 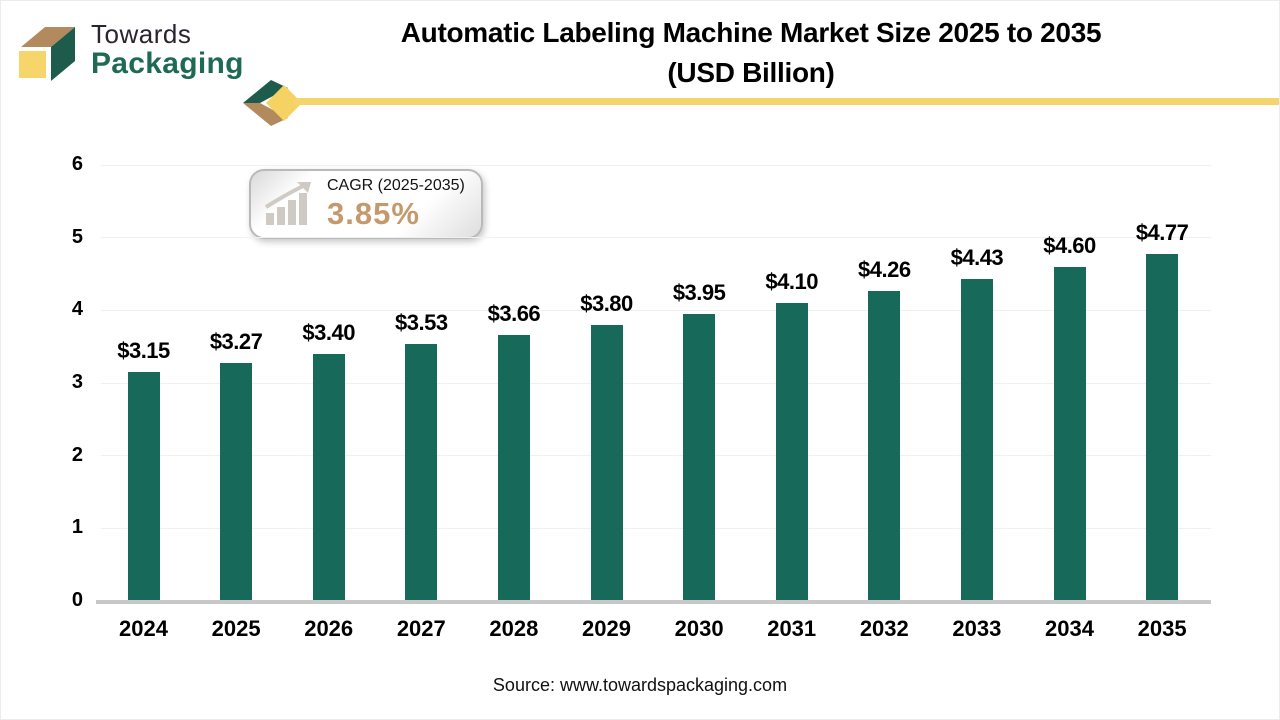 I want to click on divider-rule, so click(x=786, y=101).